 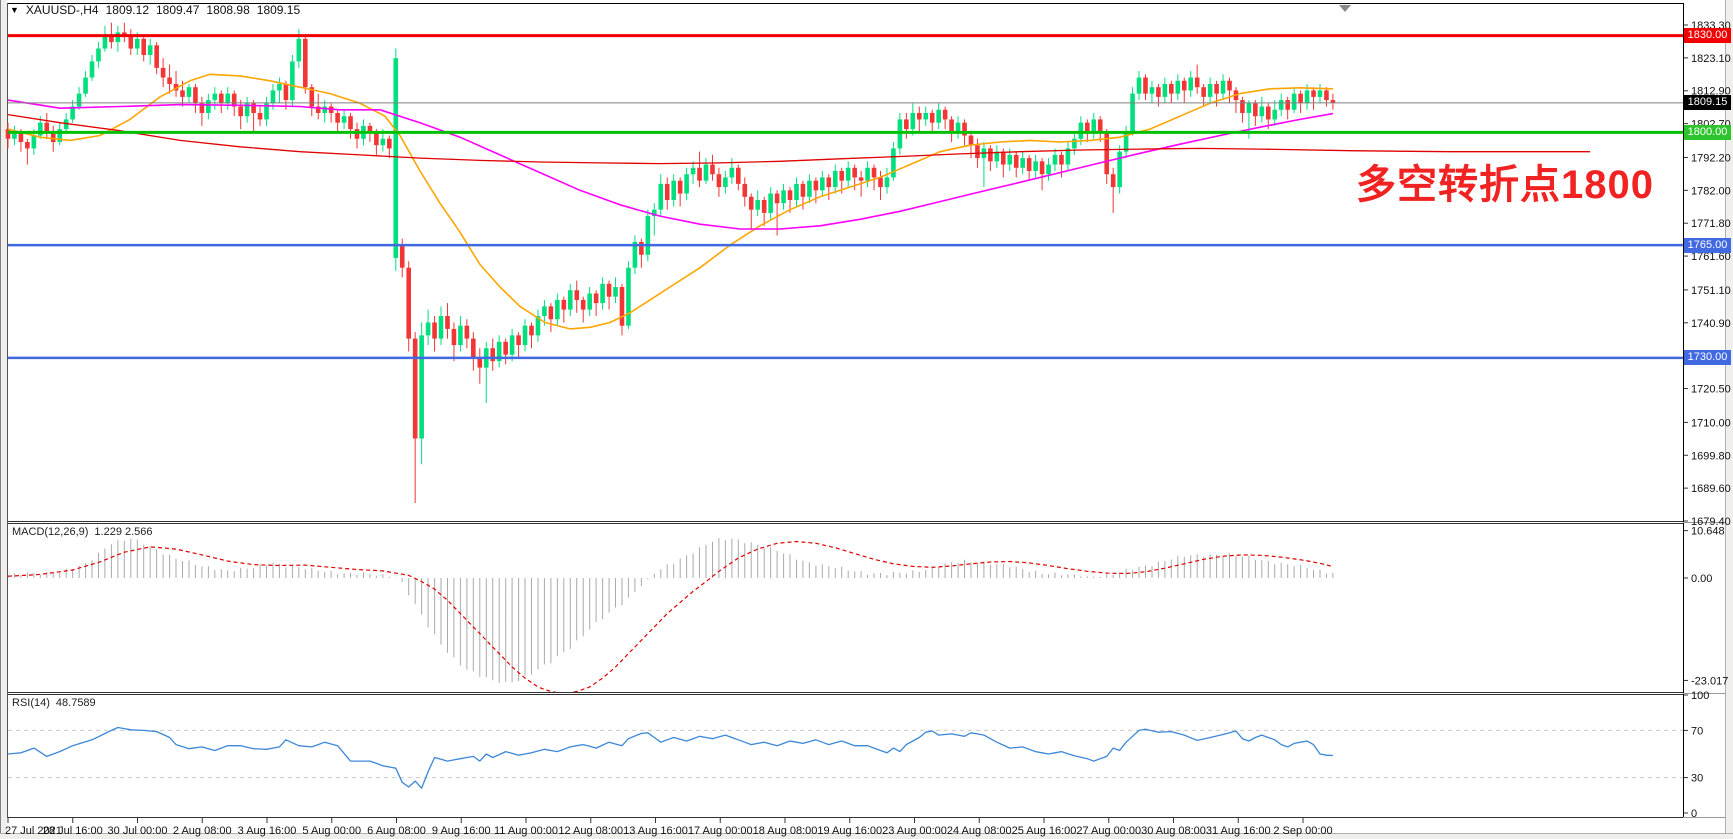 I want to click on macd-scale-label: 0.00, so click(x=1701, y=579).